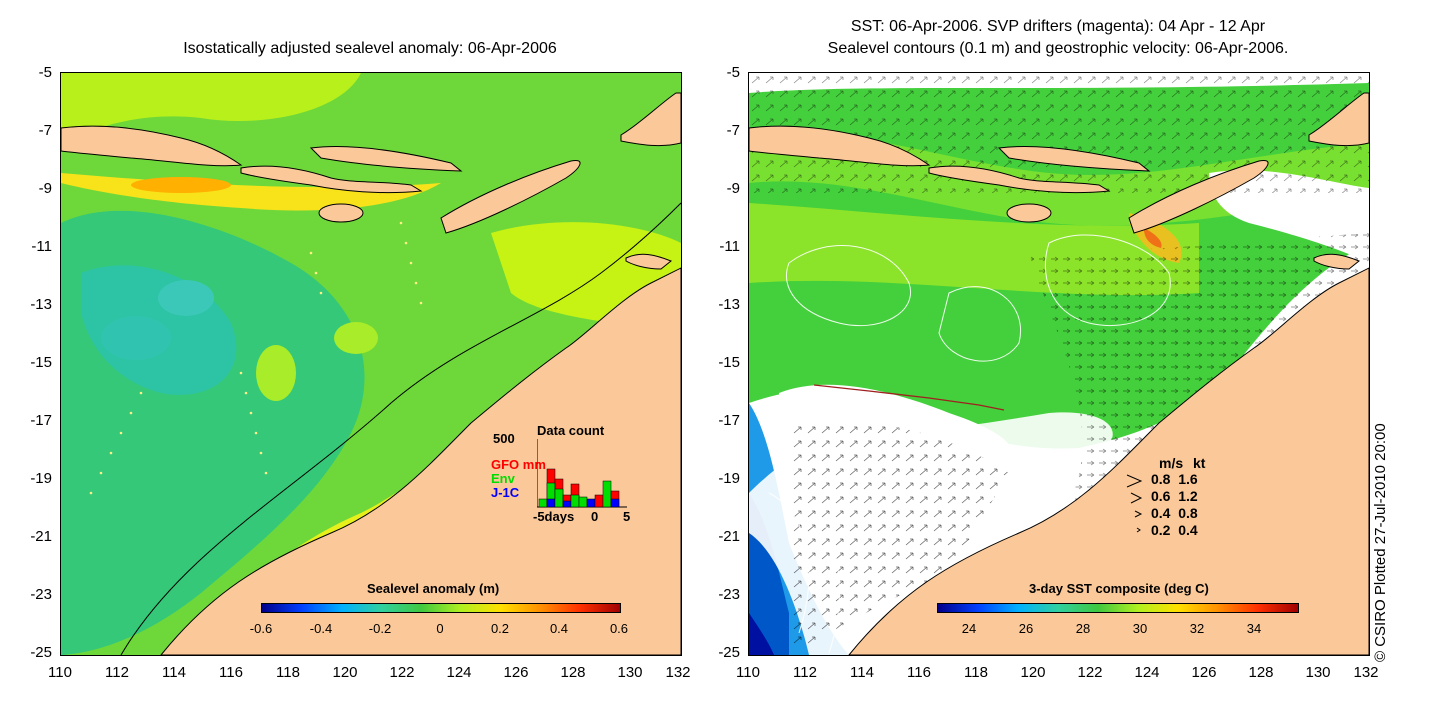  What do you see at coordinates (1118, 608) in the screenshot?
I see `right-colorbar` at bounding box center [1118, 608].